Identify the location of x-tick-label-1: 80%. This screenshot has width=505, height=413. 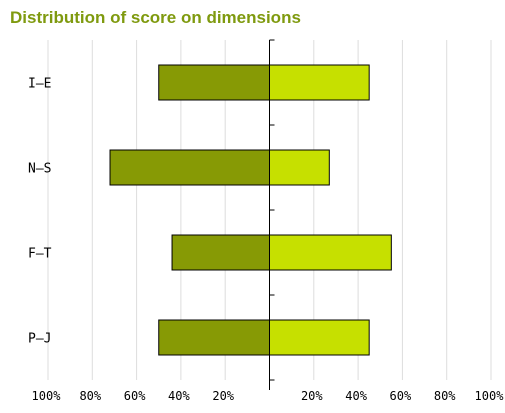
(90, 396).